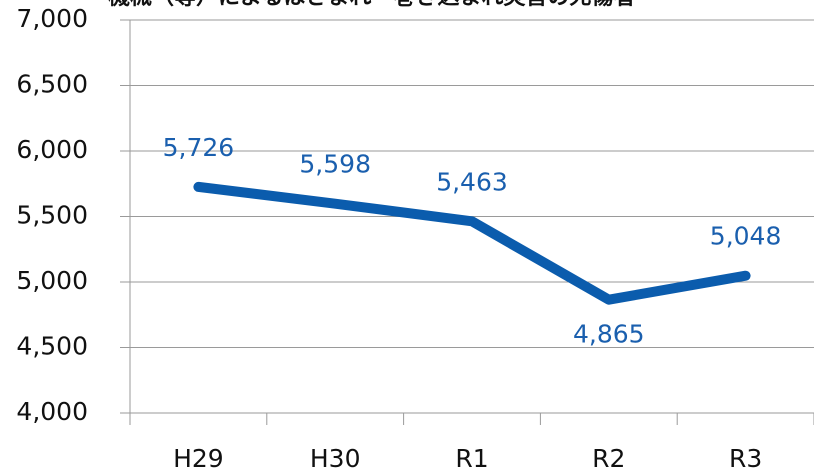 This screenshot has width=814, height=472. I want to click on x-tick-label: H30, so click(335, 458).